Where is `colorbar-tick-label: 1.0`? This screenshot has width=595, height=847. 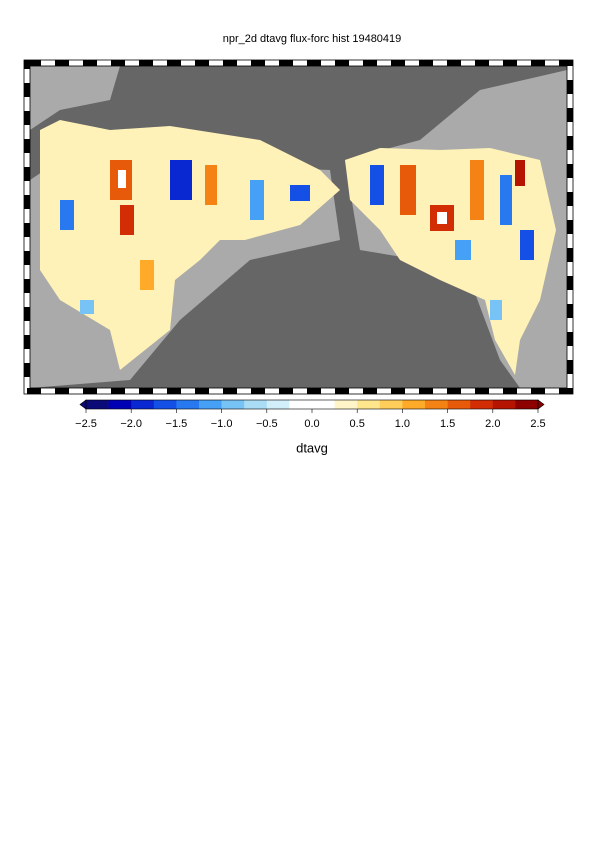
colorbar-tick-label: 1.0 is located at coordinates (402, 424).